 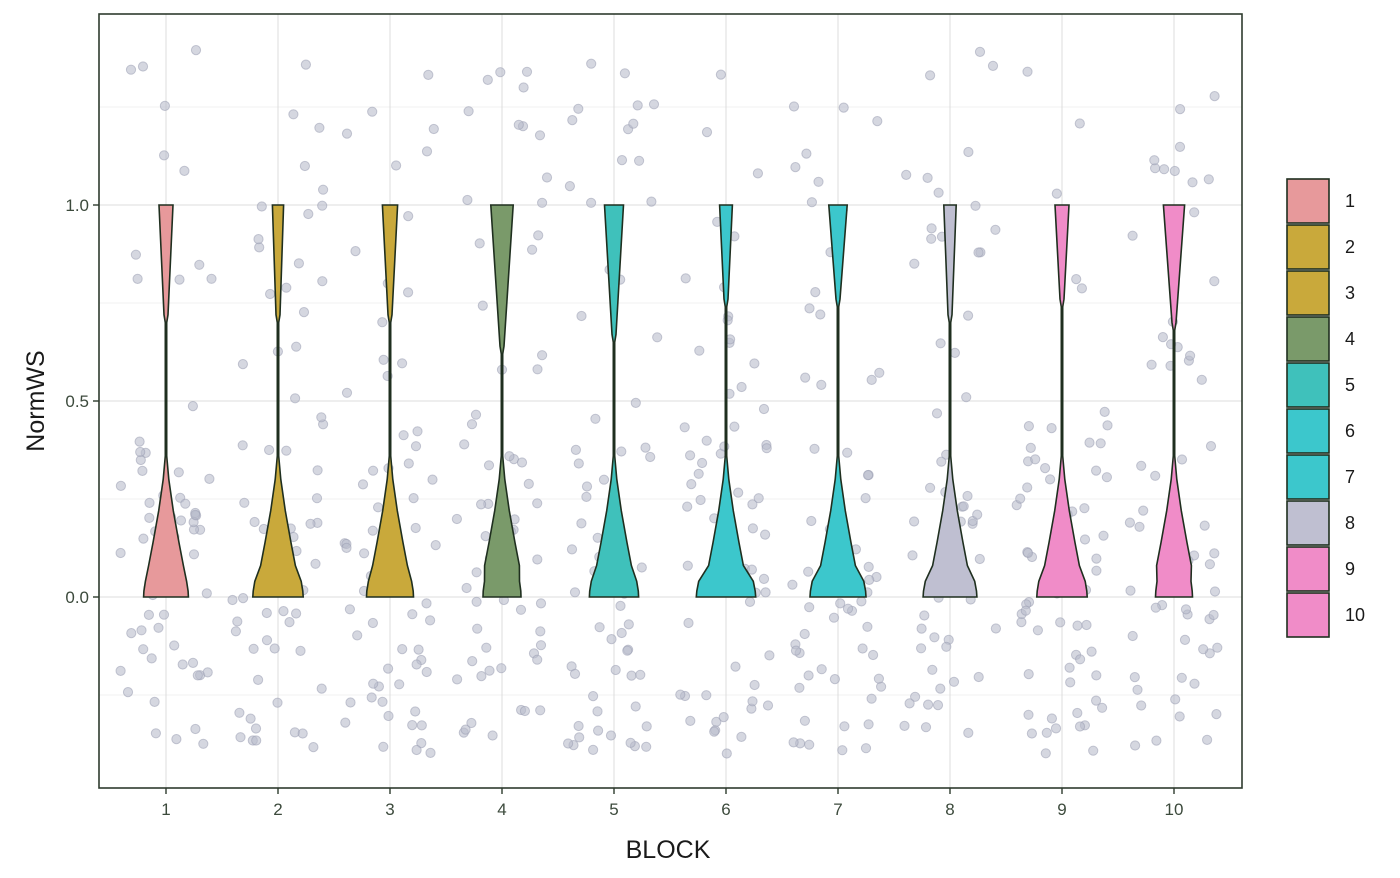 What do you see at coordinates (613, 809) in the screenshot?
I see `x-tick-label: 5` at bounding box center [613, 809].